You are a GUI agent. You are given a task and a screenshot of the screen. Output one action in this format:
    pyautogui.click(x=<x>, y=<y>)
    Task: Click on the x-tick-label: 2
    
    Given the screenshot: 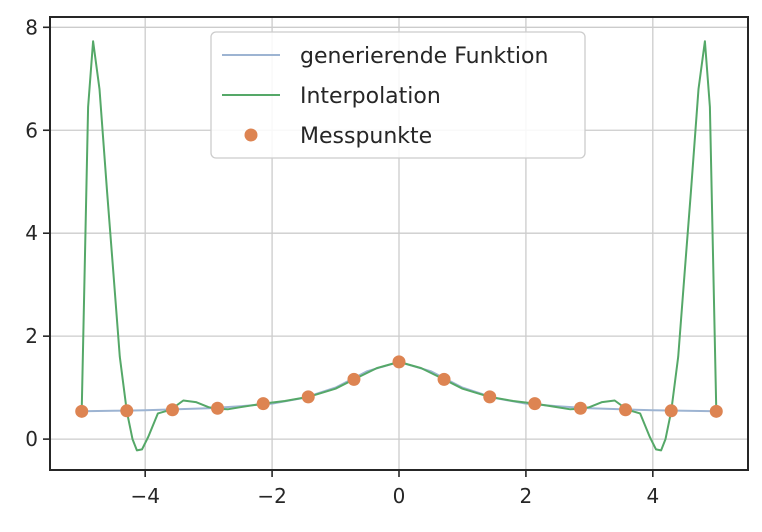 What is the action you would take?
    pyautogui.click(x=526, y=496)
    